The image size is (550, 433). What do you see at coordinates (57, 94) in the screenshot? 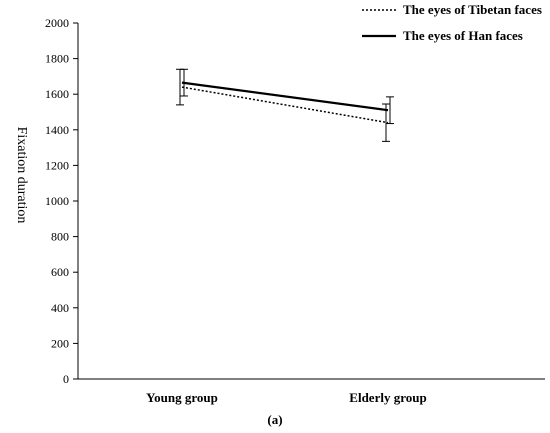
I see `y-tick-label: 1600` at bounding box center [57, 94].